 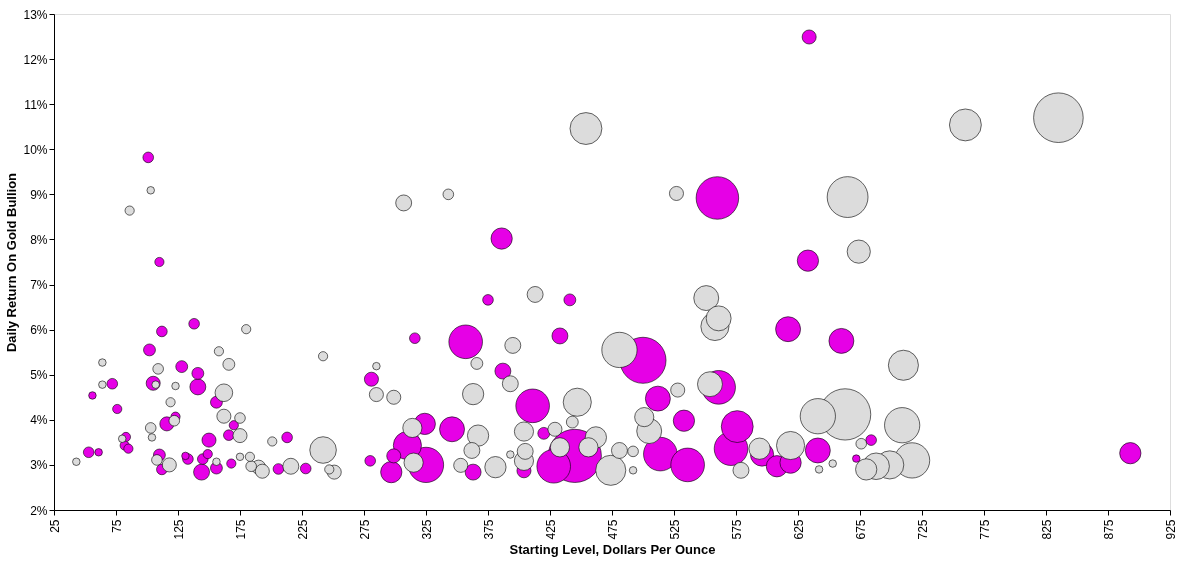 I want to click on x-tick-label: 675, so click(x=860, y=529).